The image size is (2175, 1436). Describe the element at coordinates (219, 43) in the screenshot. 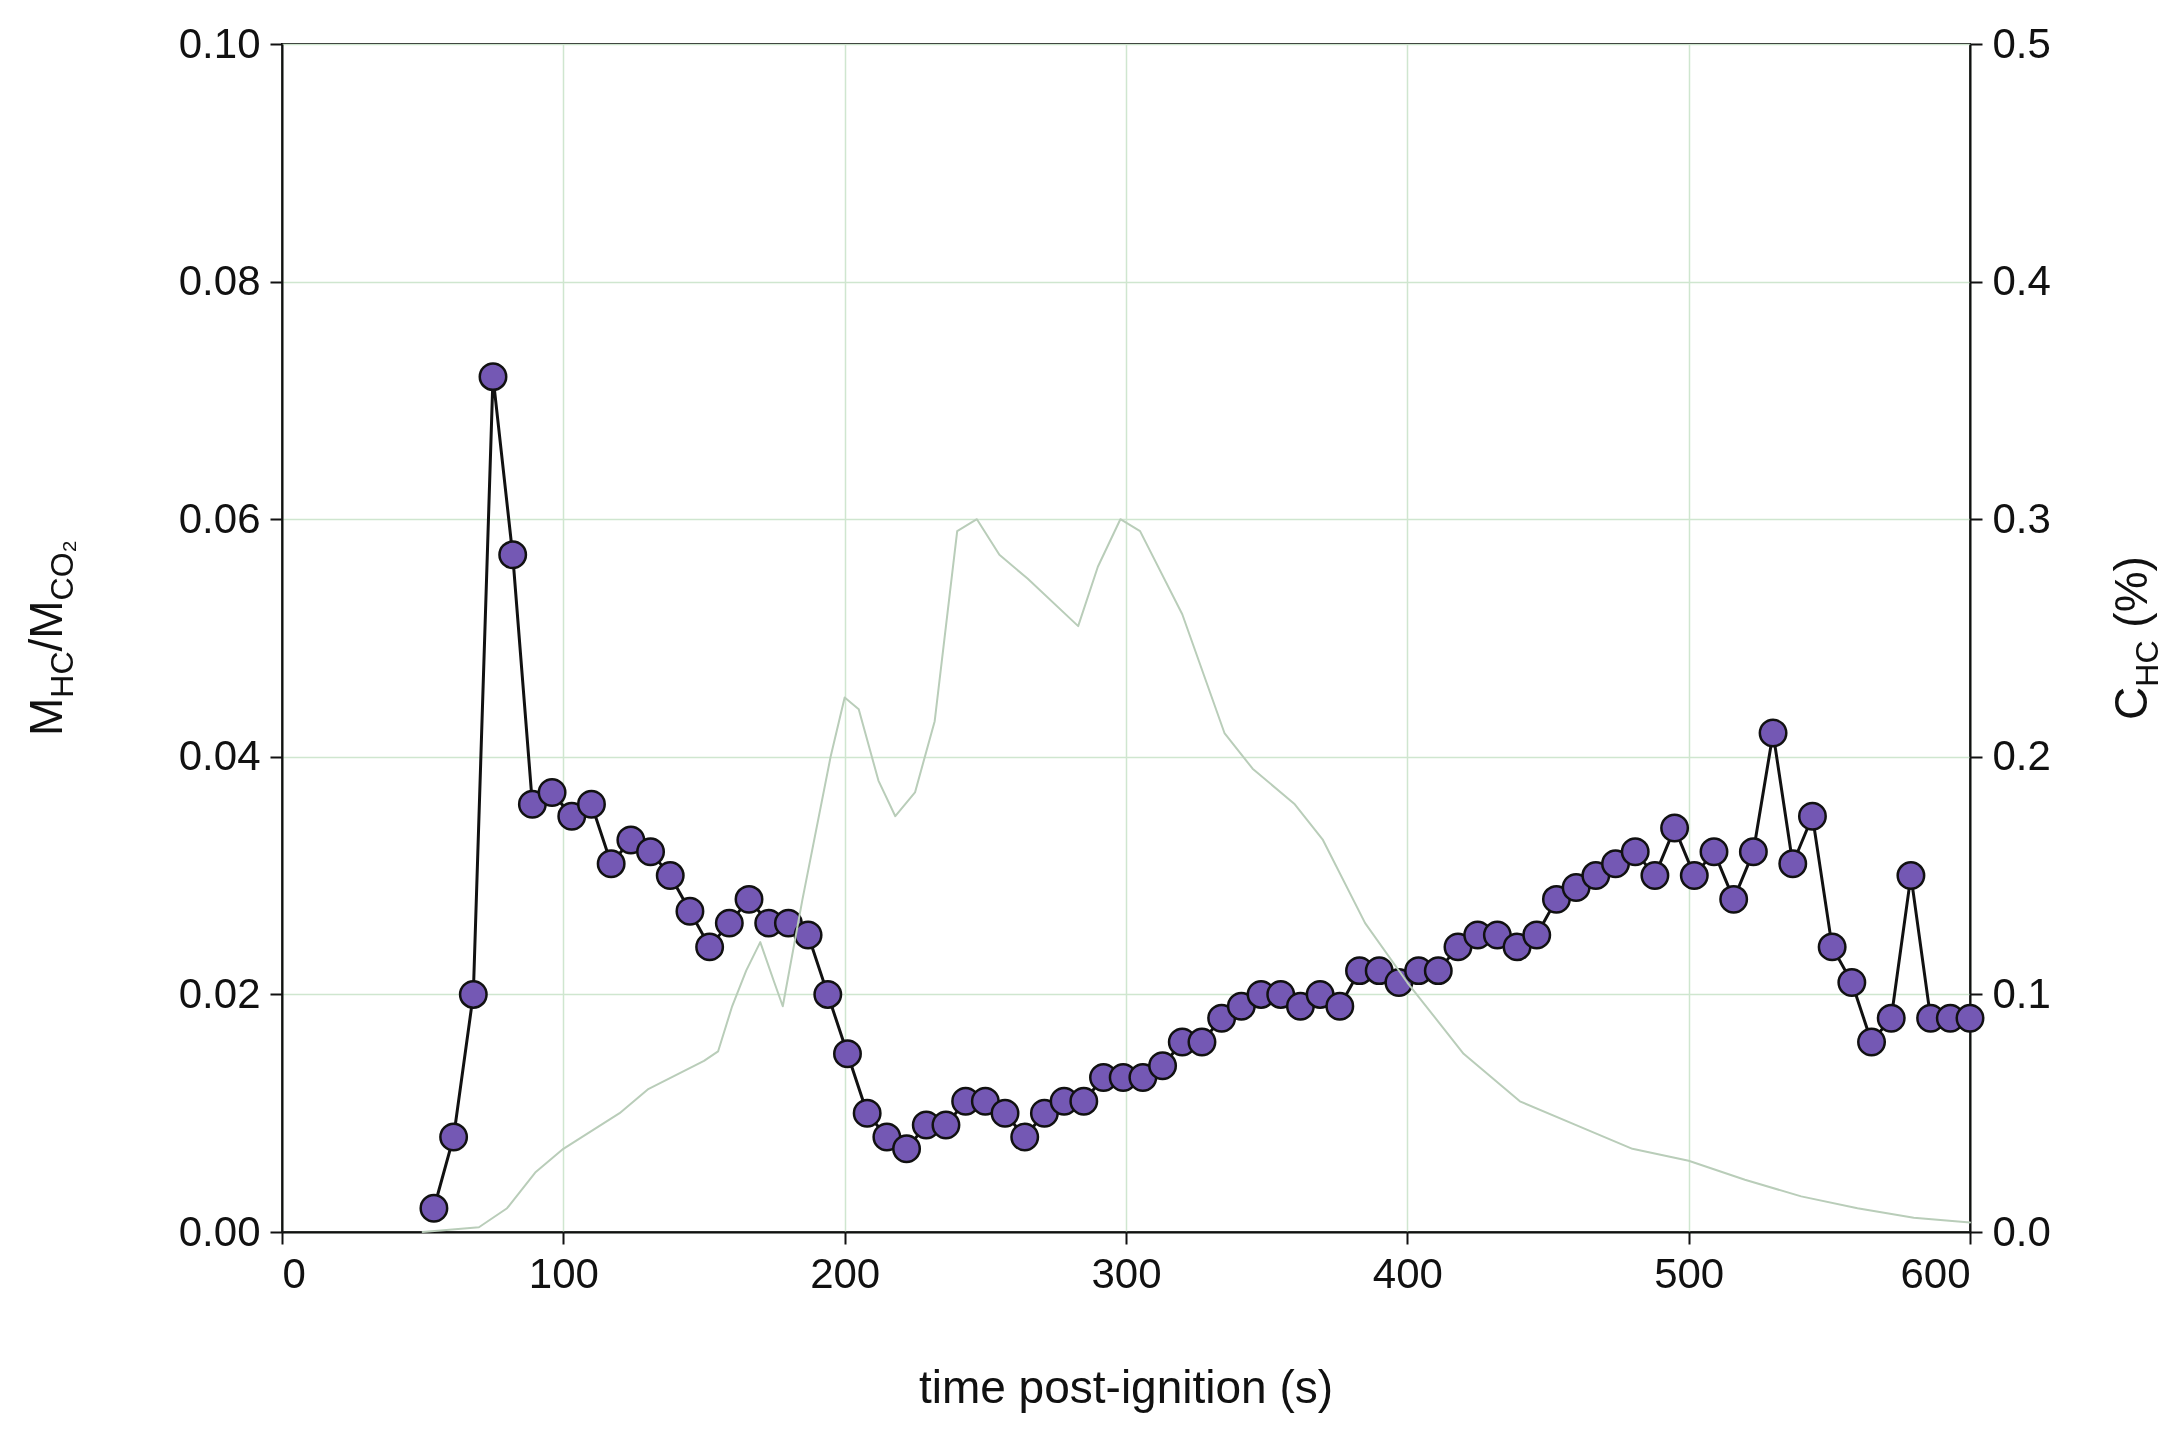

I see `y-tick-label: 0.10` at that location.